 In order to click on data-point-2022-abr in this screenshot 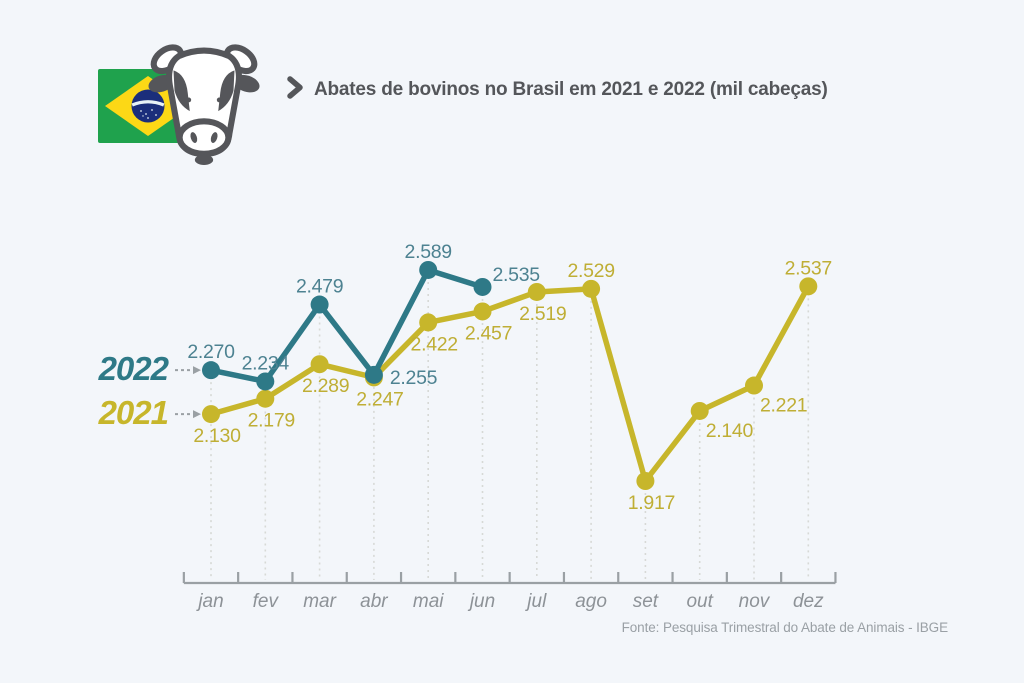, I will do `click(373, 374)`.